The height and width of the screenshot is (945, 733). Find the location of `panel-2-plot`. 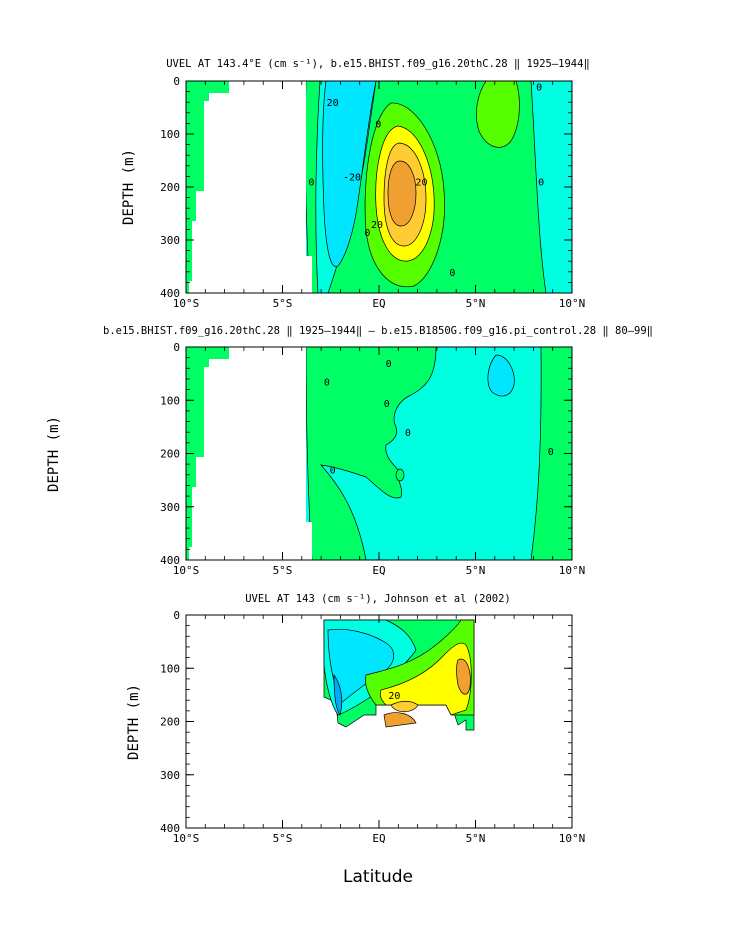

panel-2-plot is located at coordinates (379, 453).